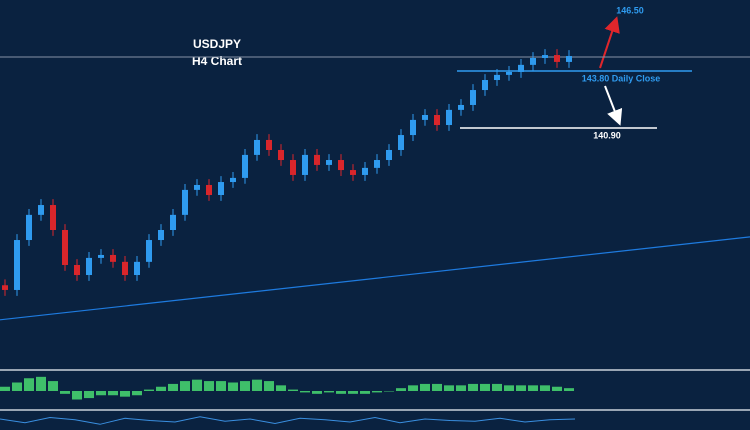  Describe the element at coordinates (217, 61) in the screenshot. I see `chart-subtitle: H4 Chart` at that location.